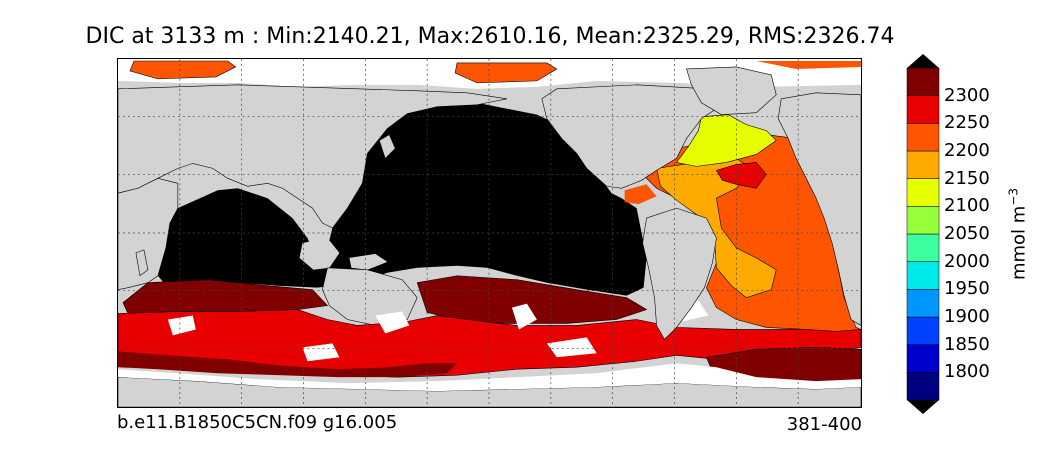  Describe the element at coordinates (1013, 196) in the screenshot. I see `units-exponent: −3` at that location.